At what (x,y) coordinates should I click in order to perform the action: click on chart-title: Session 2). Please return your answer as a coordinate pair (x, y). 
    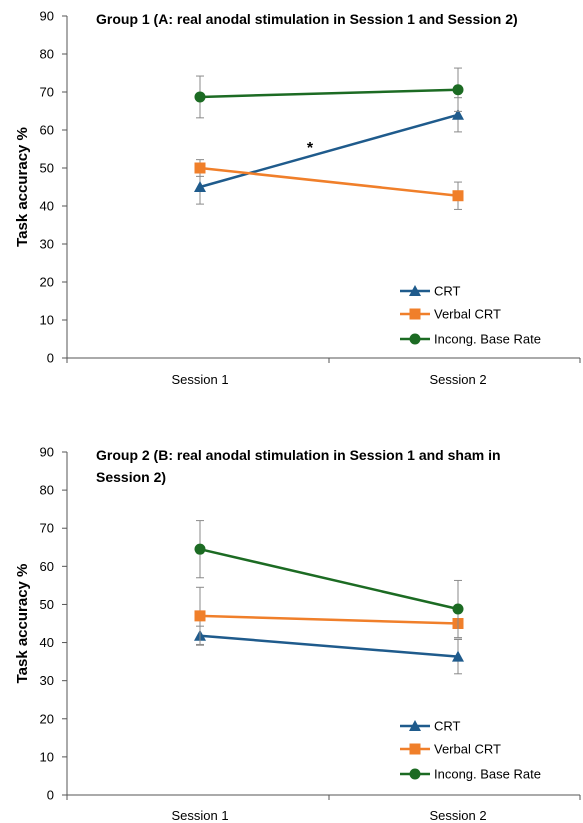
    Looking at the image, I should click on (131, 477).